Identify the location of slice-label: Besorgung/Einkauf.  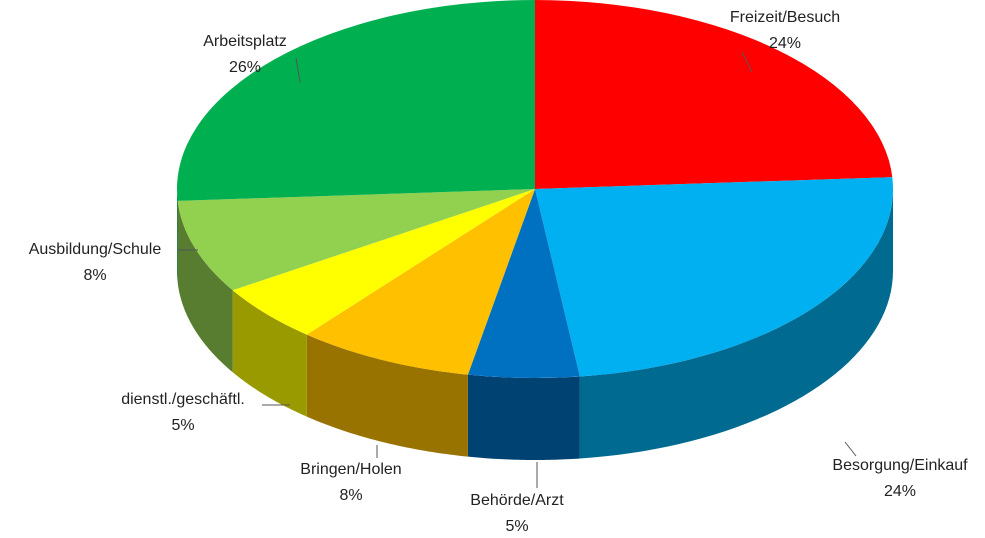
(900, 465).